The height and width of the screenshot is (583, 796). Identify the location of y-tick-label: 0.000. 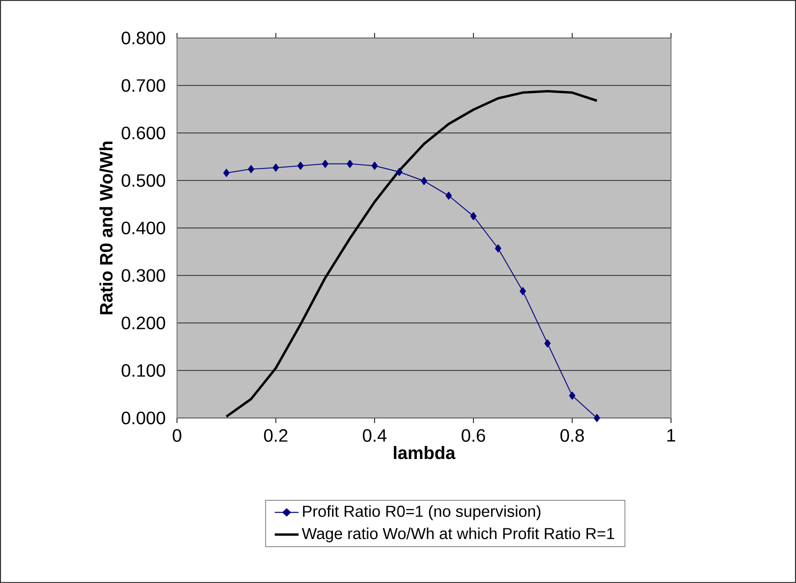
(144, 418).